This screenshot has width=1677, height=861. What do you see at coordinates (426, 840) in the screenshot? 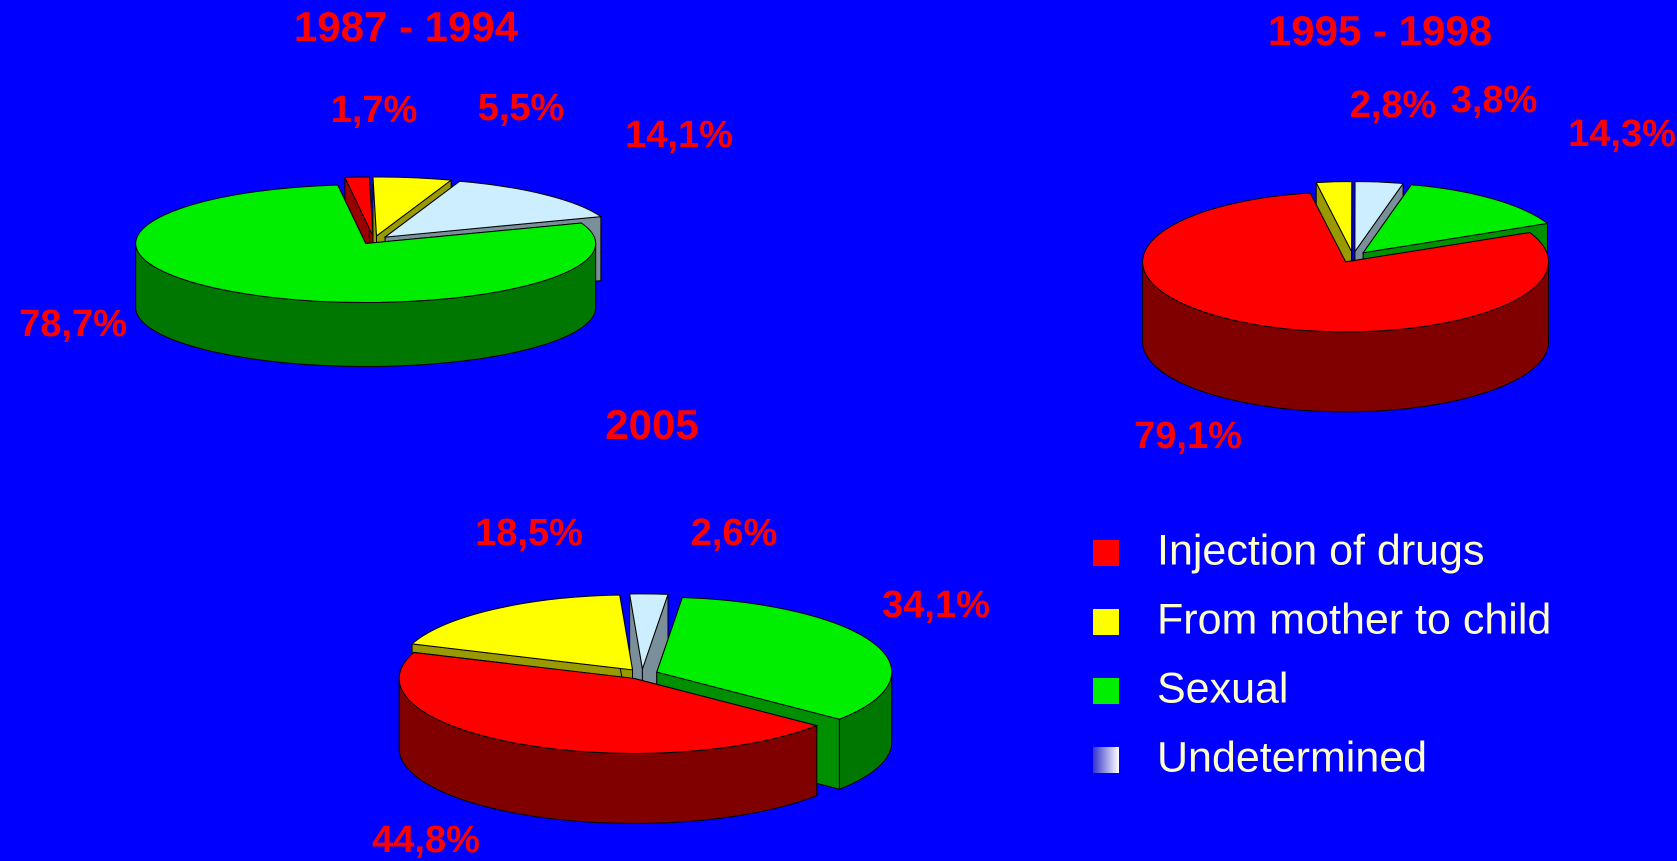
I see `value-label: 44,8%` at bounding box center [426, 840].